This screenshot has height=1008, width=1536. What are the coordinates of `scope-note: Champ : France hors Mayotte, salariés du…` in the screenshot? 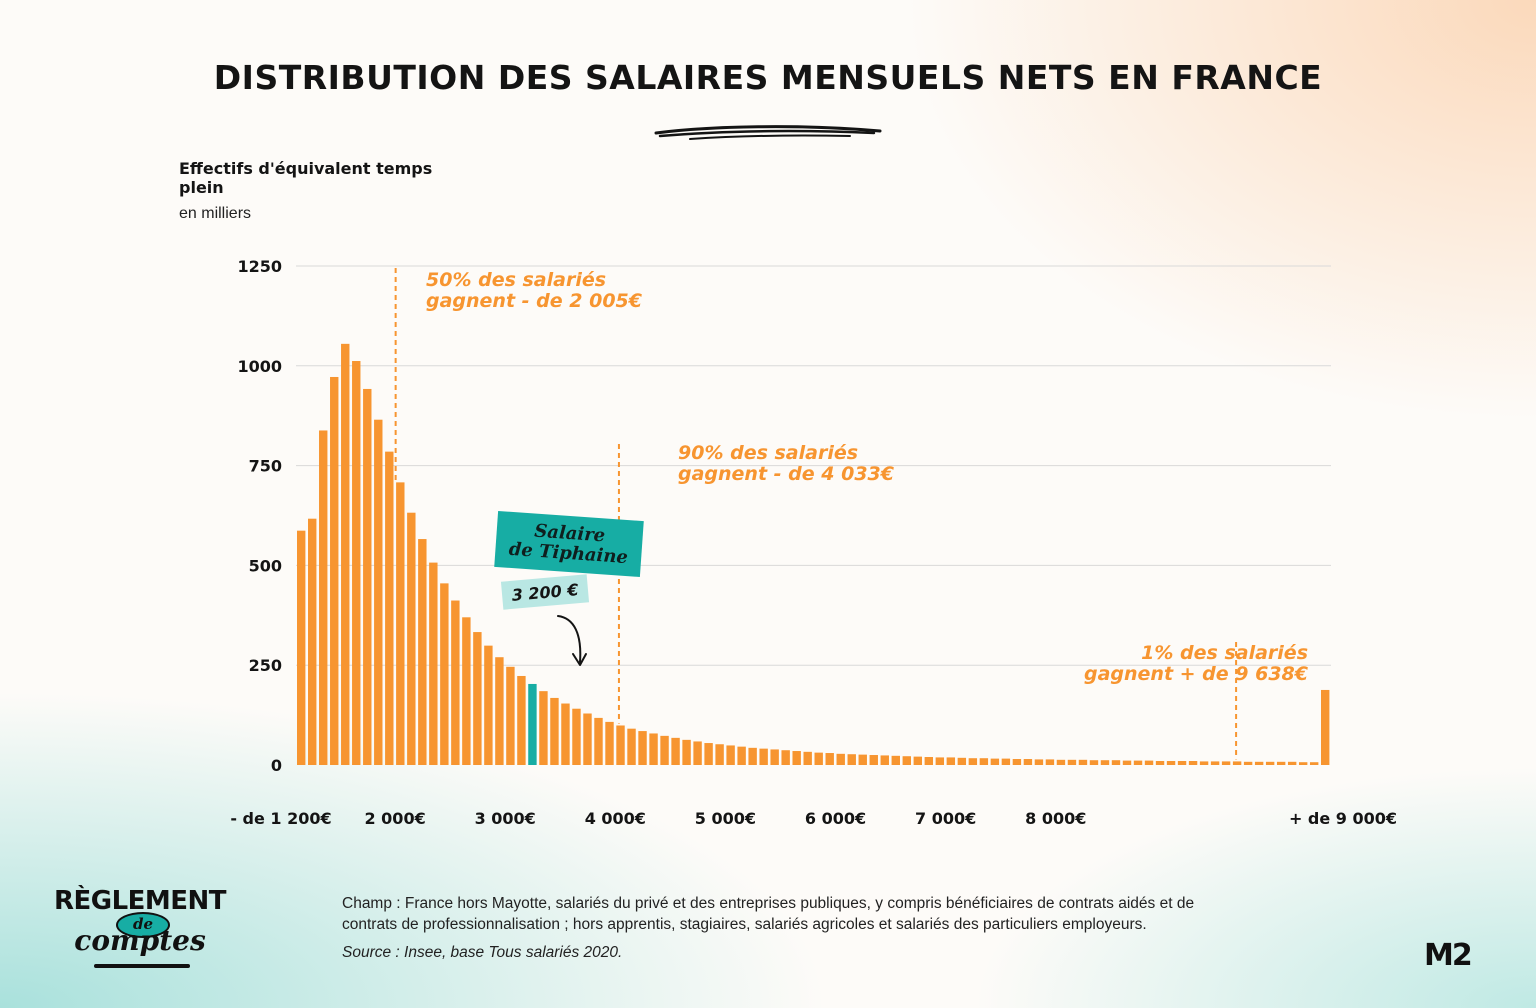 It's located at (768, 914).